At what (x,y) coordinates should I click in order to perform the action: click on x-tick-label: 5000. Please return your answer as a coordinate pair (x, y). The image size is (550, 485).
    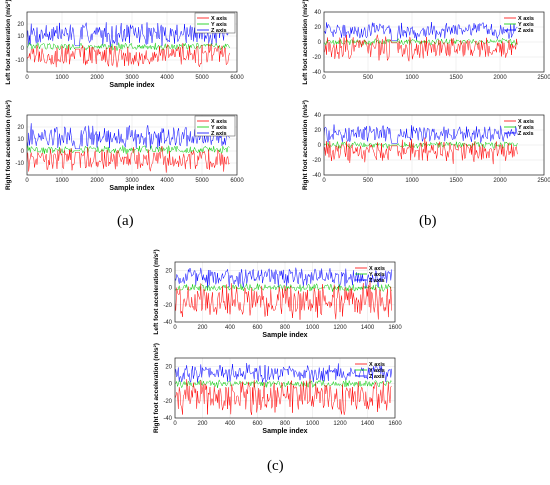
    Looking at the image, I should click on (202, 181).